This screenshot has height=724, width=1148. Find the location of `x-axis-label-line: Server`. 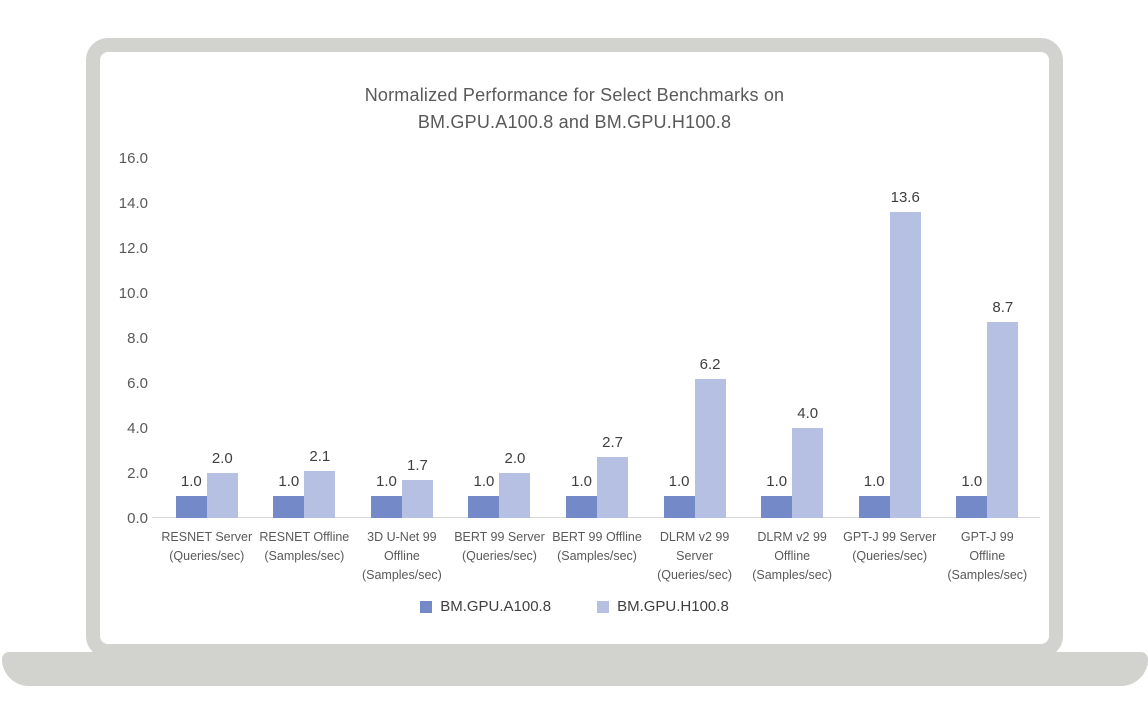

x-axis-label-line: Server is located at coordinates (694, 556).